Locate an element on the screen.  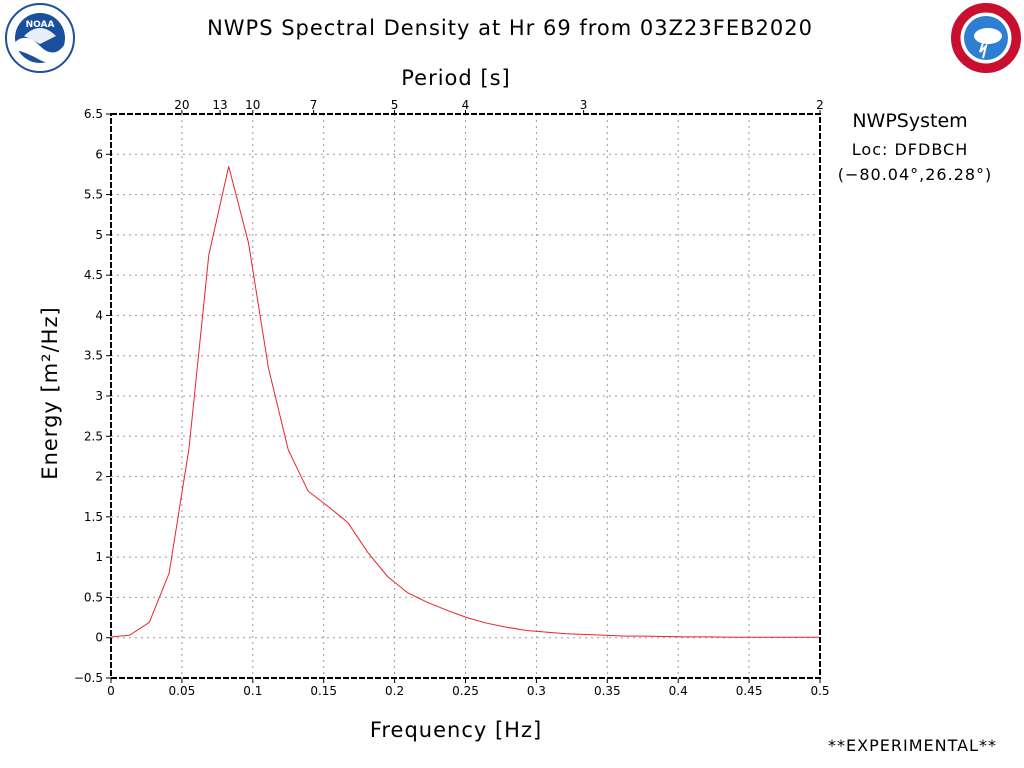
x-tick-label: 0.5 is located at coordinates (819, 691).